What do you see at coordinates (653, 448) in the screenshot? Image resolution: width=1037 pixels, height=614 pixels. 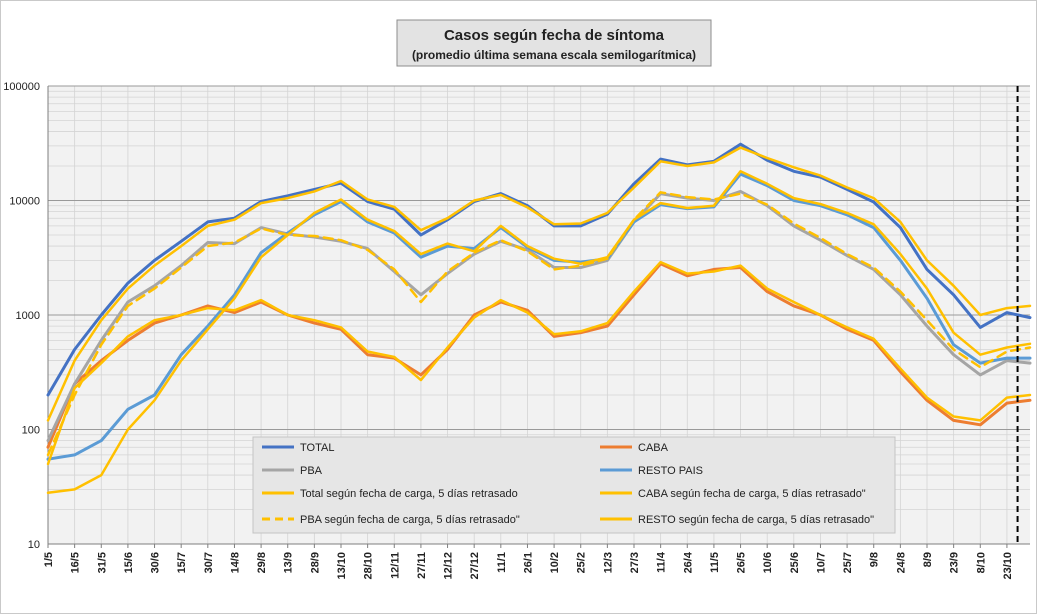 I see `legend-label: CABA` at bounding box center [653, 448].